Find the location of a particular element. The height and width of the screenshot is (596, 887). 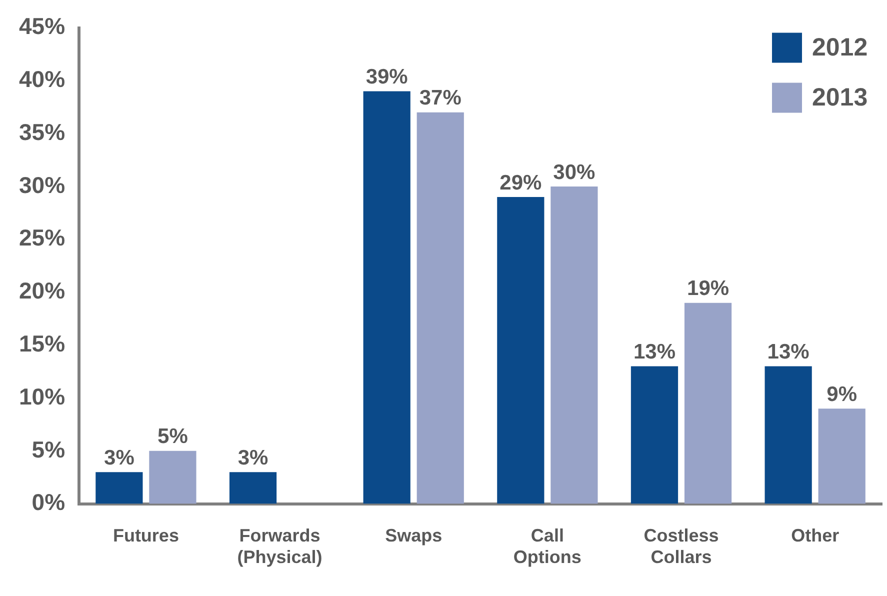

y-tick-label: 15% is located at coordinates (42, 343).